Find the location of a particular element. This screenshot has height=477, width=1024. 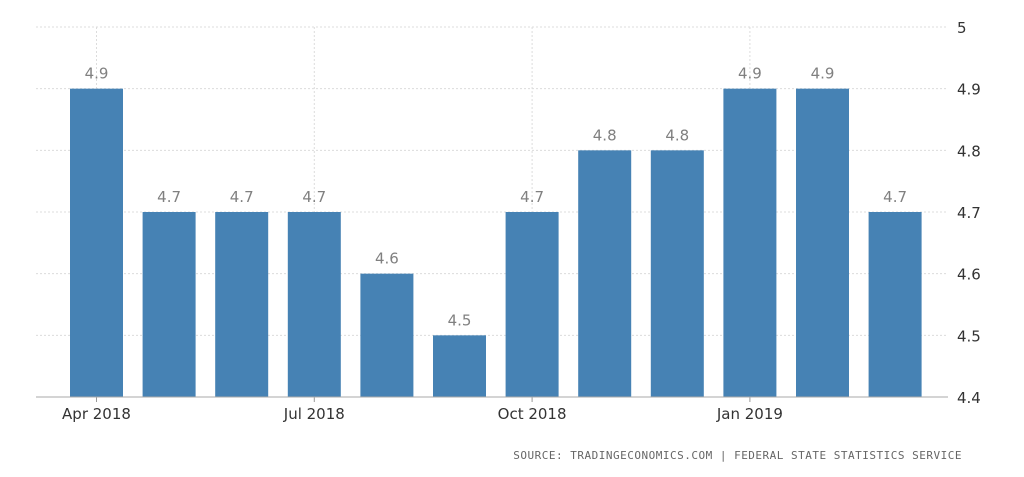

y-tick-label: 4.6 is located at coordinates (969, 275).